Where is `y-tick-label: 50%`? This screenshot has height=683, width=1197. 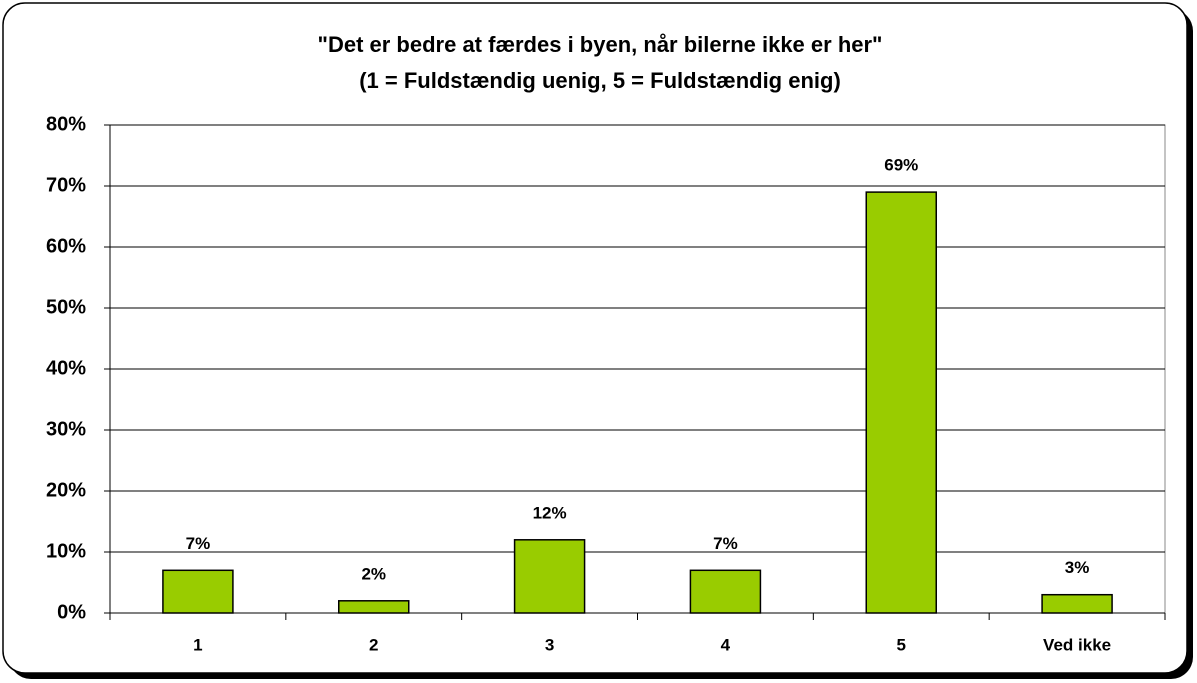 y-tick-label: 50% is located at coordinates (66, 307).